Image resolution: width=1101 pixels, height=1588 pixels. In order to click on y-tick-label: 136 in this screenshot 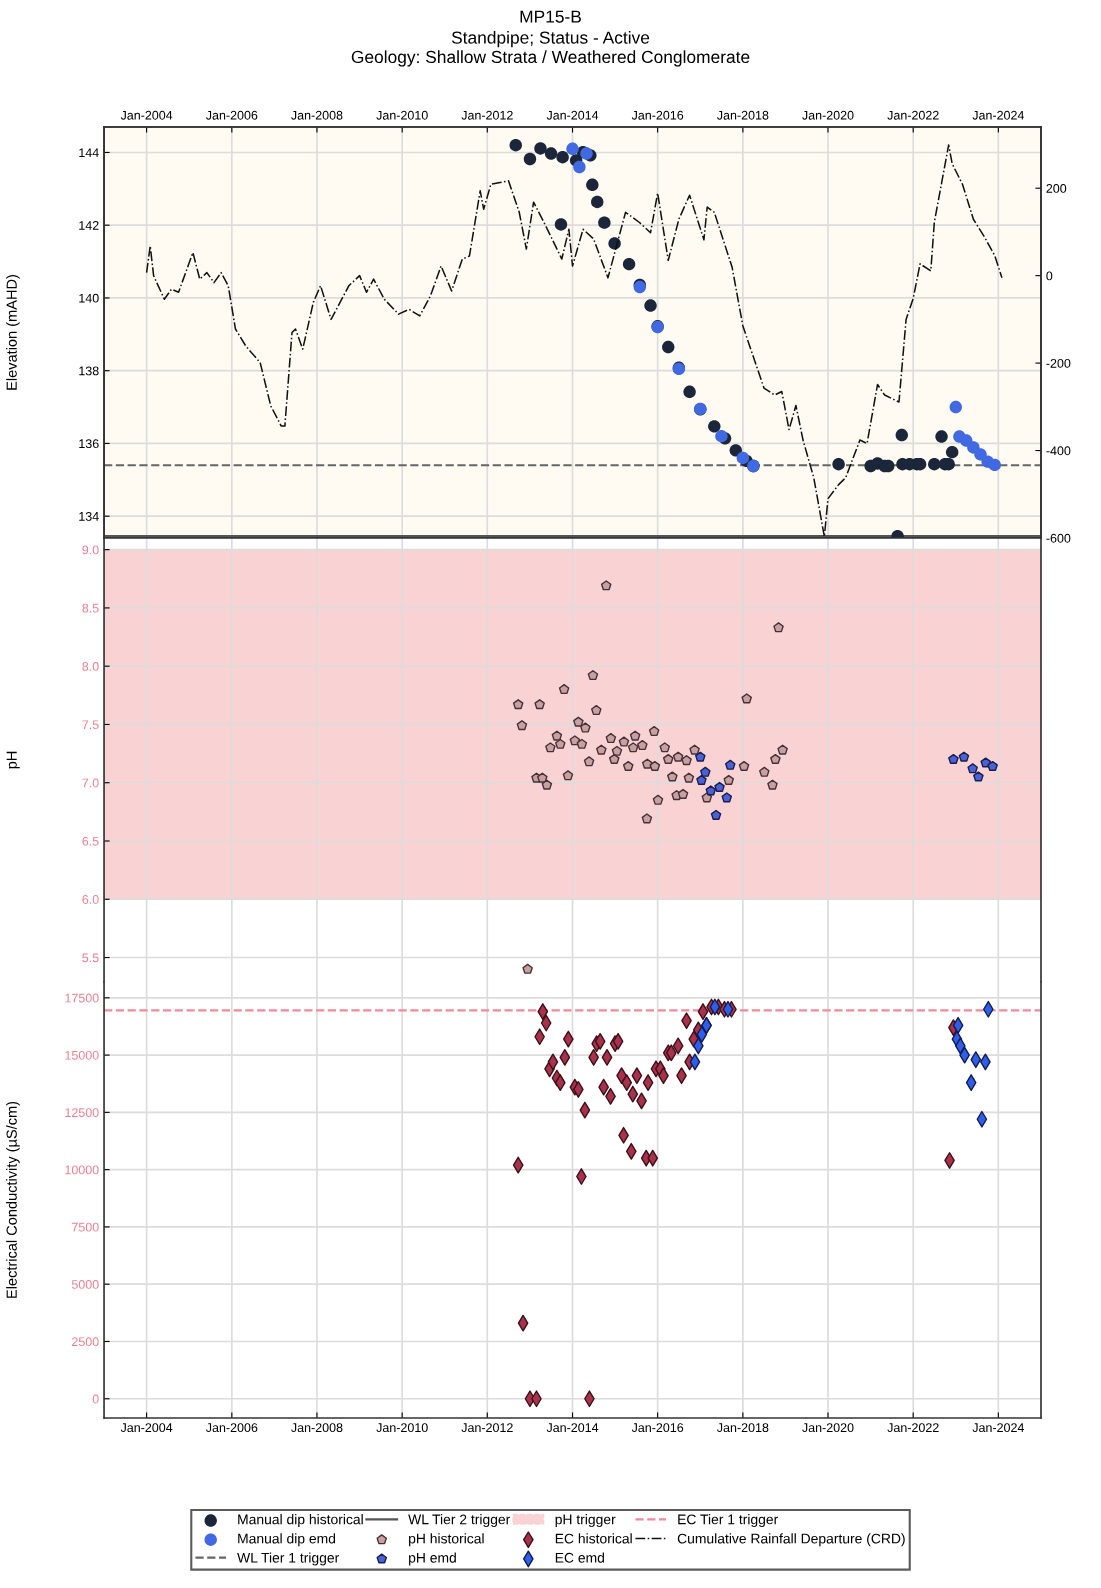, I will do `click(89, 444)`.